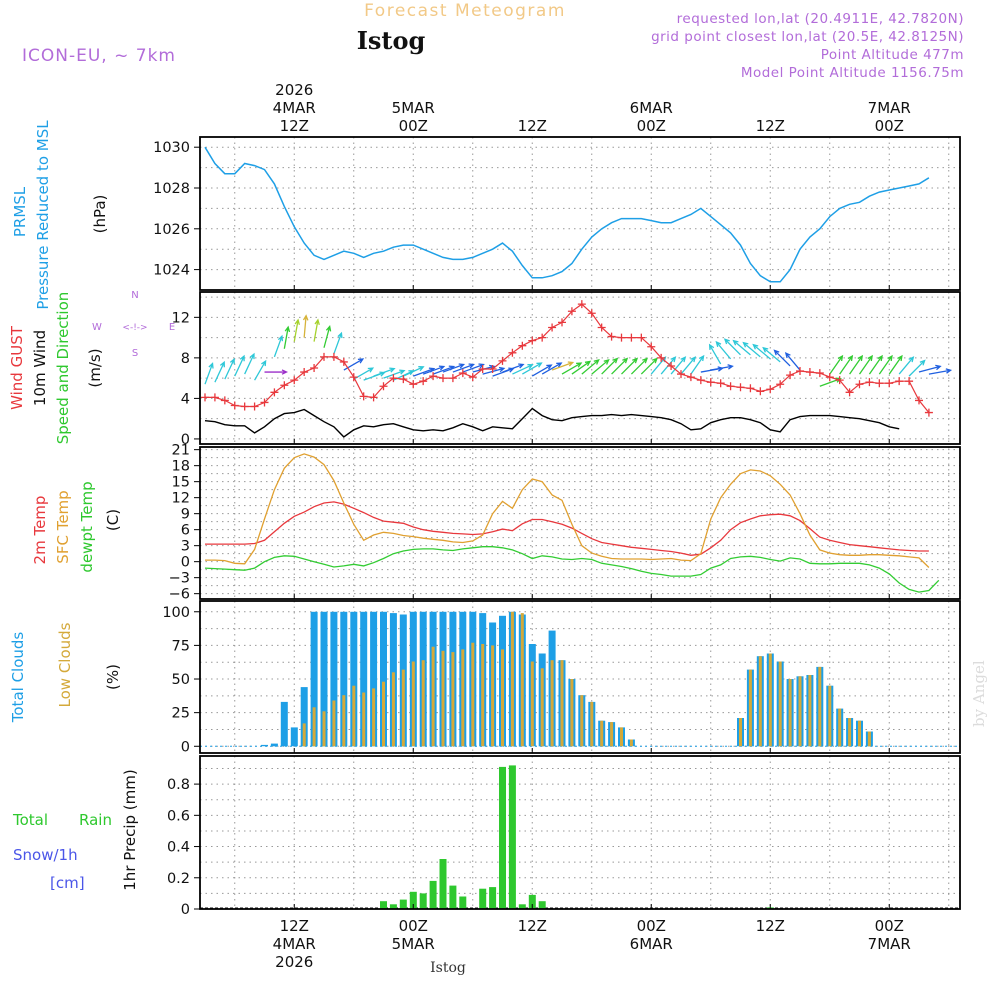 The height and width of the screenshot is (1000, 1000). Describe the element at coordinates (87, 526) in the screenshot. I see `temp-dewpt-label: dewpt Temp` at that location.